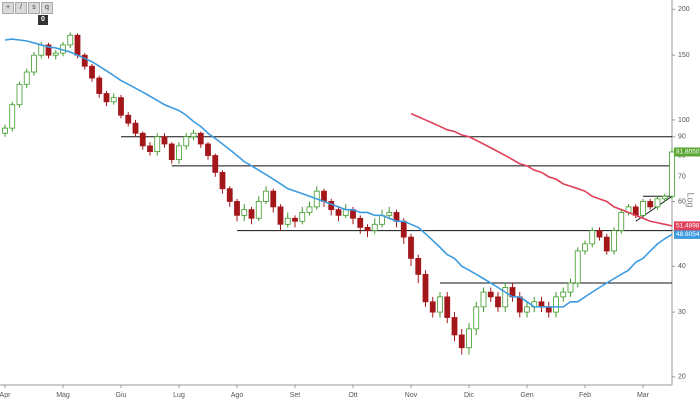 This screenshot has width=700, height=400. Describe the element at coordinates (682, 177) in the screenshot. I see `y-tick-label: 70` at that location.